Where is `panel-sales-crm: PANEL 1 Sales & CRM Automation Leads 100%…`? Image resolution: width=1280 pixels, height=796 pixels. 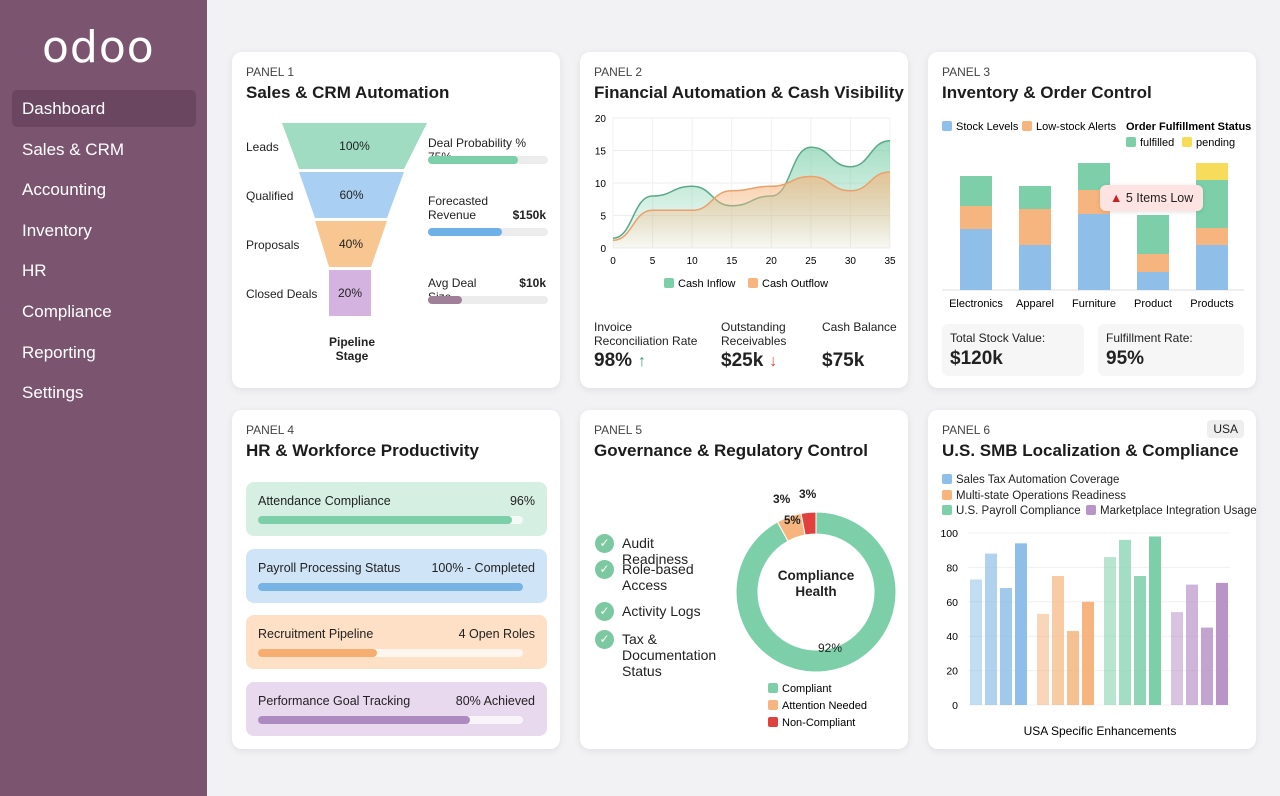
panel-sales-crm: PANEL 1 Sales & CRM Automation Leads 100%… is located at coordinates (396, 220).